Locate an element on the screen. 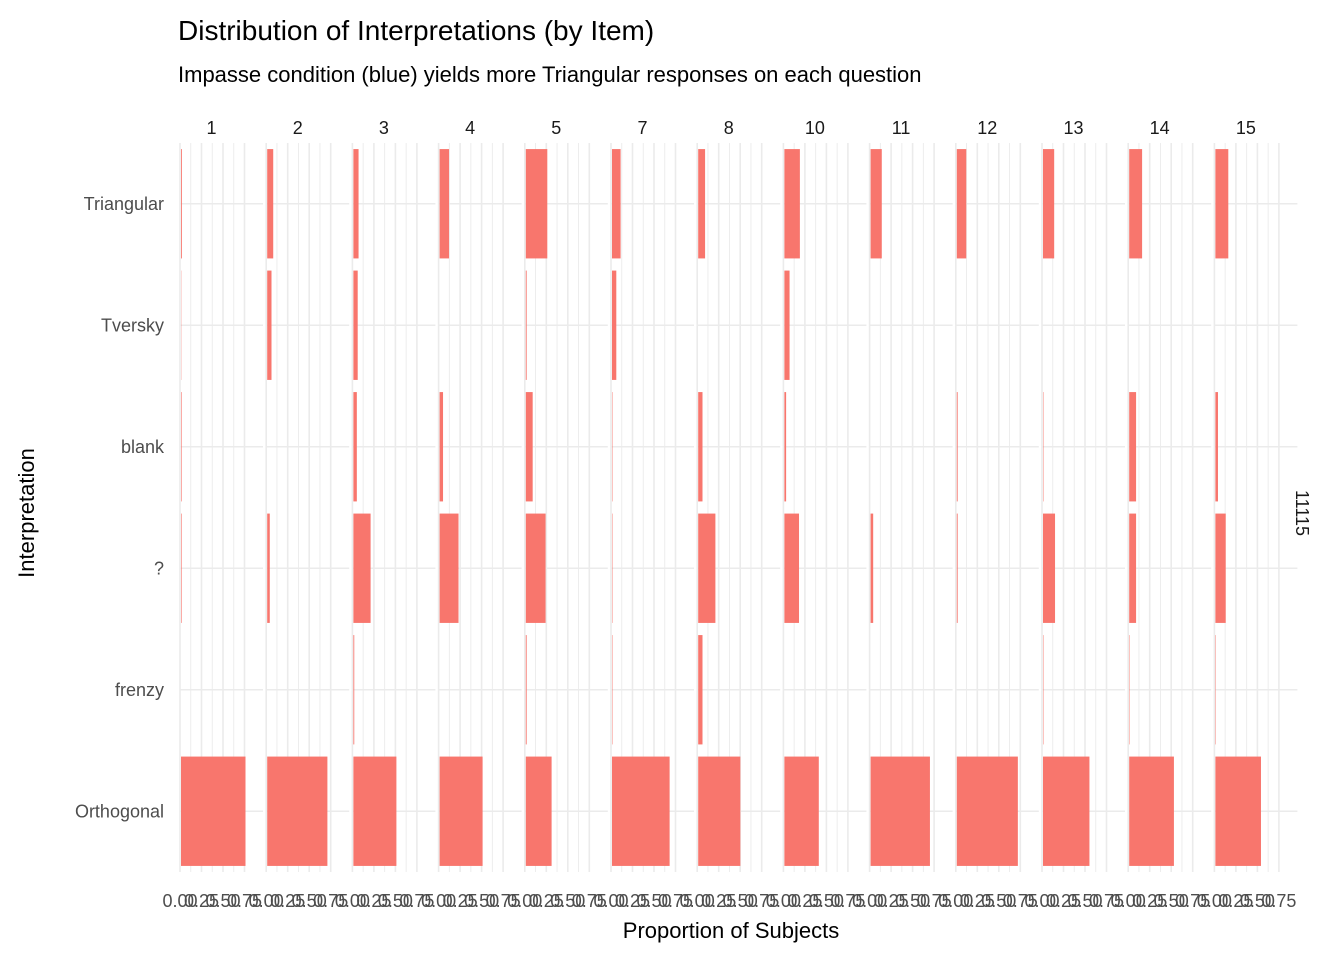 Image resolution: width=1344 pixels, height=960 pixels. panel-strip-label: 3 is located at coordinates (384, 128).